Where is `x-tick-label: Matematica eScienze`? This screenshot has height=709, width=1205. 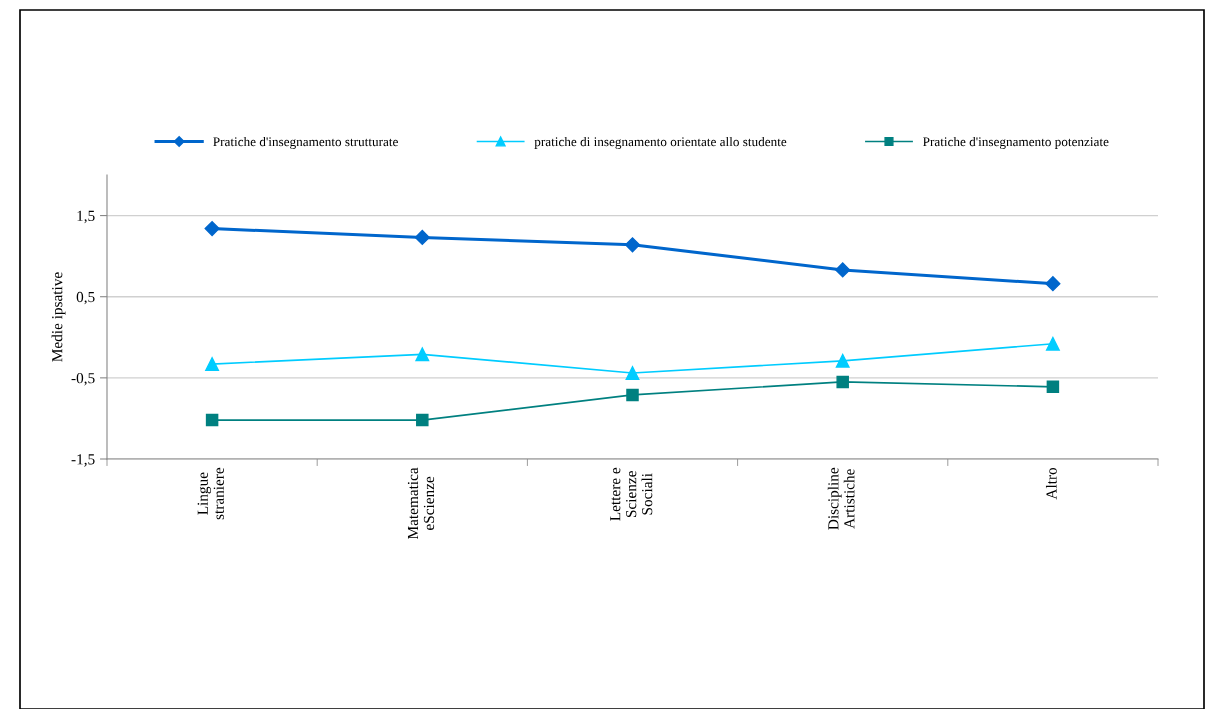
x-tick-label: Matematica eScienze is located at coordinates (421, 503).